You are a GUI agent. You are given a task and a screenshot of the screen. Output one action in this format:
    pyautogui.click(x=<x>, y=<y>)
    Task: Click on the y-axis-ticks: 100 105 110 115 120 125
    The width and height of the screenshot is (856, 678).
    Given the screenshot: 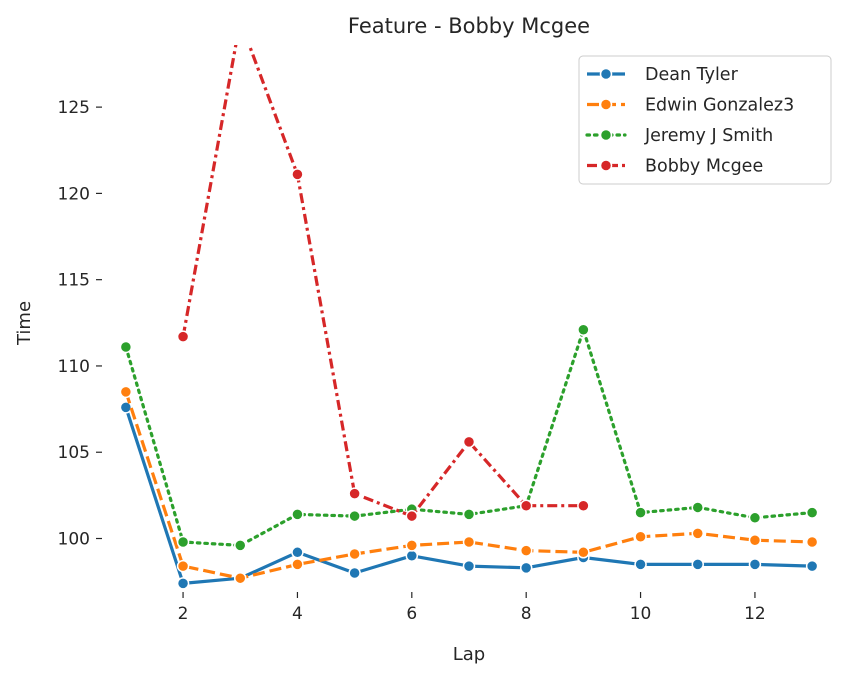 What is the action you would take?
    pyautogui.click(x=80, y=324)
    